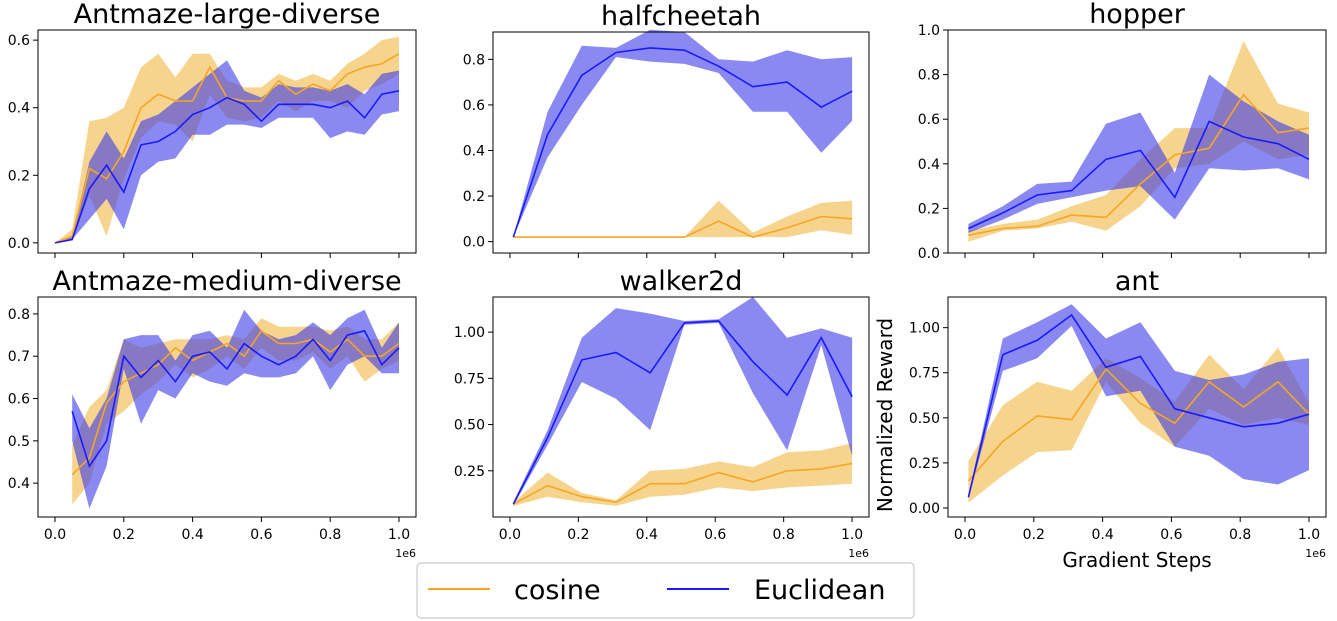 The image size is (1337, 621). What do you see at coordinates (681, 281) in the screenshot?
I see `subplot-title: walker2d` at bounding box center [681, 281].